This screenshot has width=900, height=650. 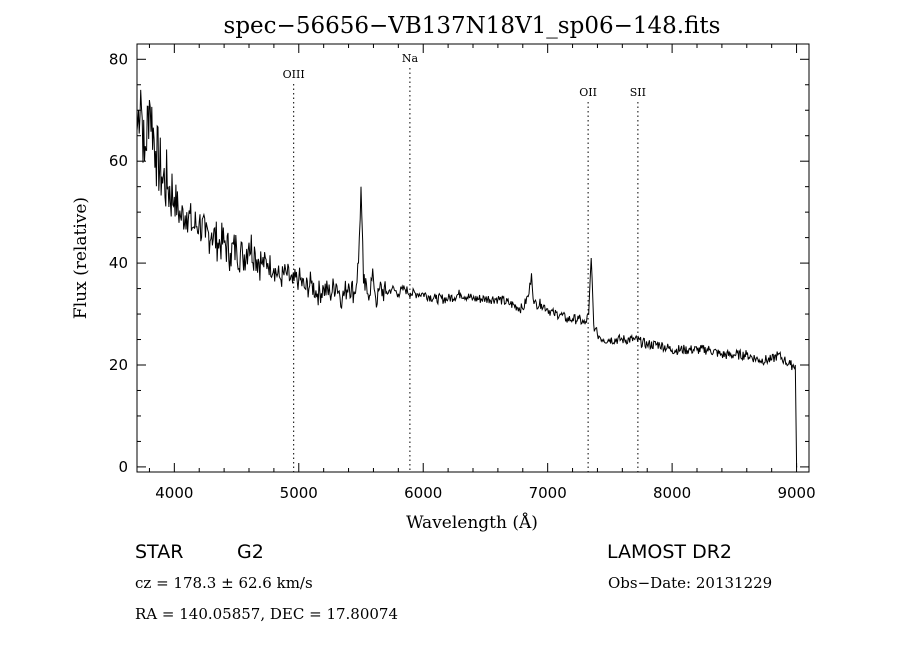 I want to click on x-axis-label: Wavelength (Å), so click(x=472, y=522).